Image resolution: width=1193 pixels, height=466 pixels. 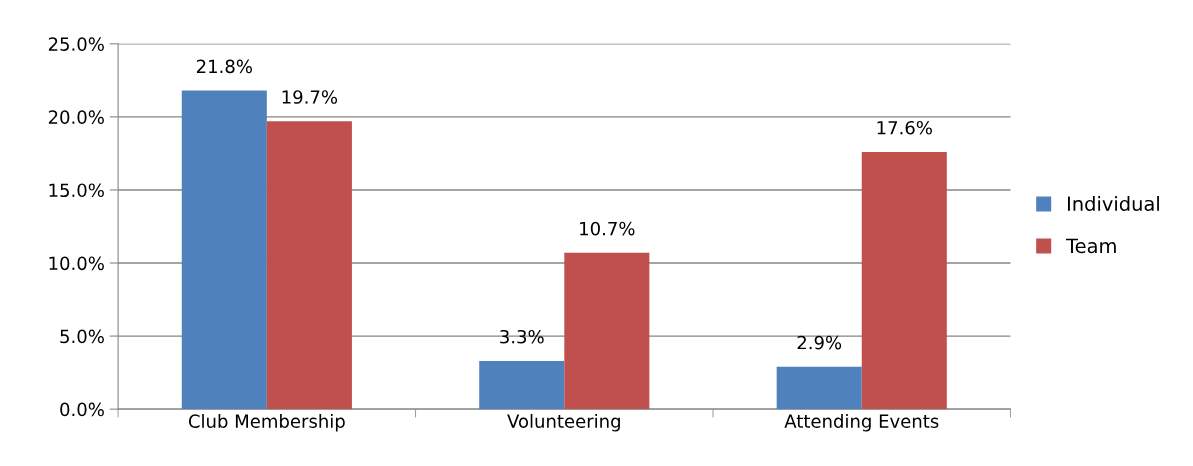 What do you see at coordinates (76, 190) in the screenshot?
I see `y-tick-label: 15.0%` at bounding box center [76, 190].